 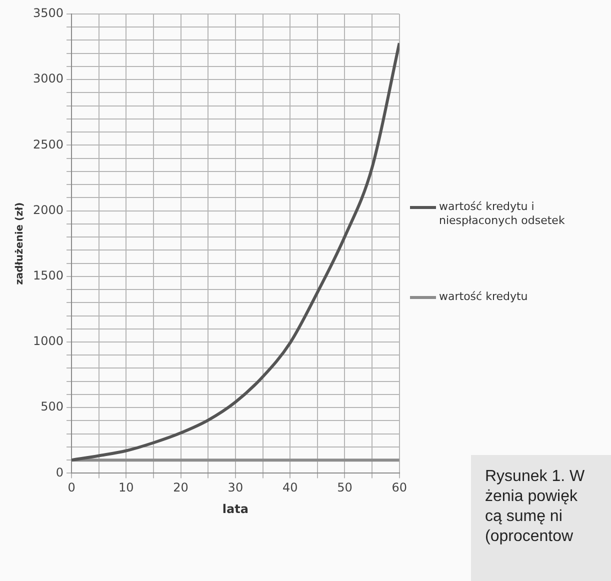 I want to click on x-tick-label: 50, so click(x=344, y=487).